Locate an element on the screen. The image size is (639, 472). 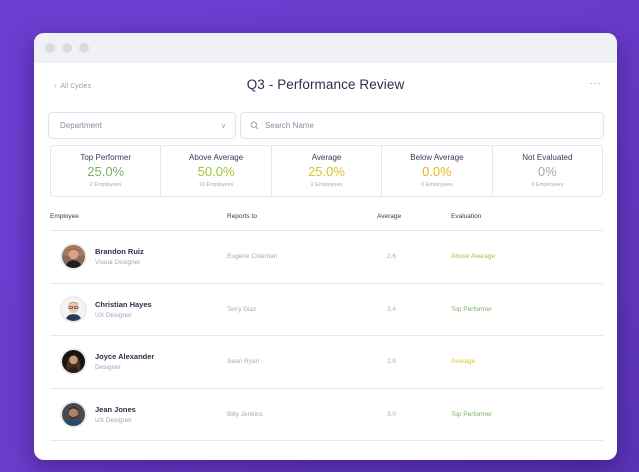
filter-bar: Department ∨ is located at coordinates (326, 125).